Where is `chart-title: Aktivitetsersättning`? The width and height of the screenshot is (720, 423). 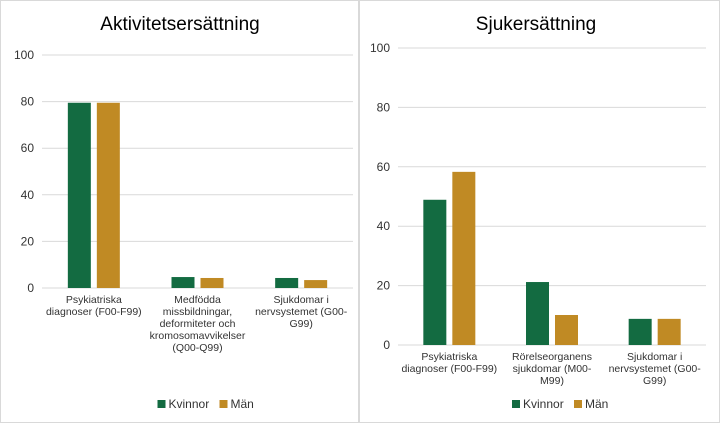 chart-title: Aktivitetsersättning is located at coordinates (179, 24).